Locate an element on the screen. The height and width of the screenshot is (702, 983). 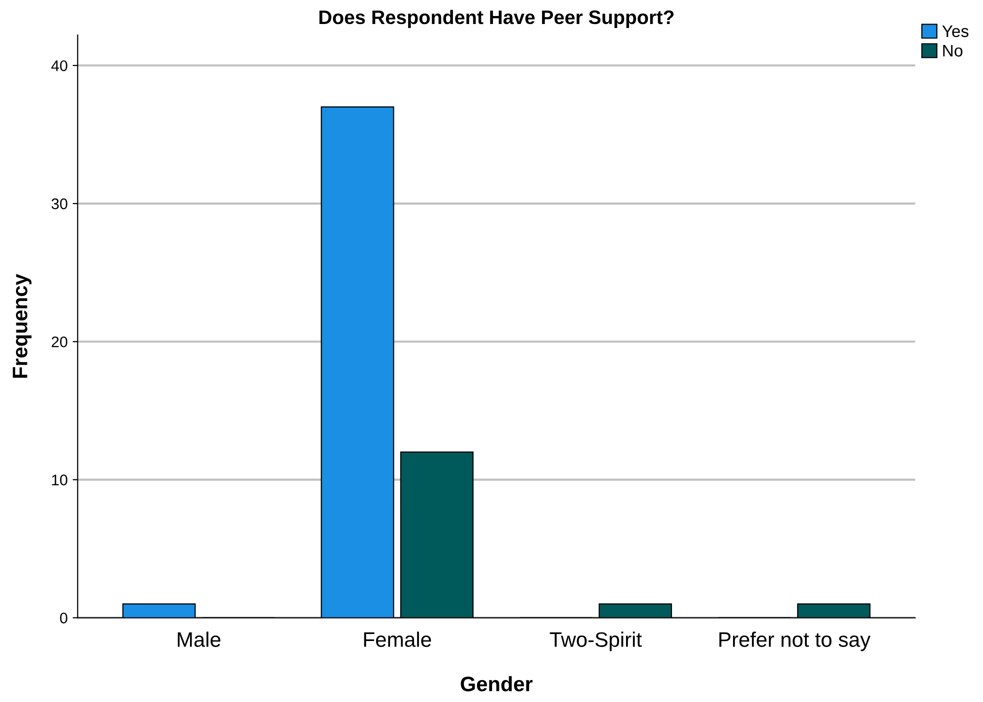
chart-title: Does Respondent Have Peer Support? is located at coordinates (496, 19).